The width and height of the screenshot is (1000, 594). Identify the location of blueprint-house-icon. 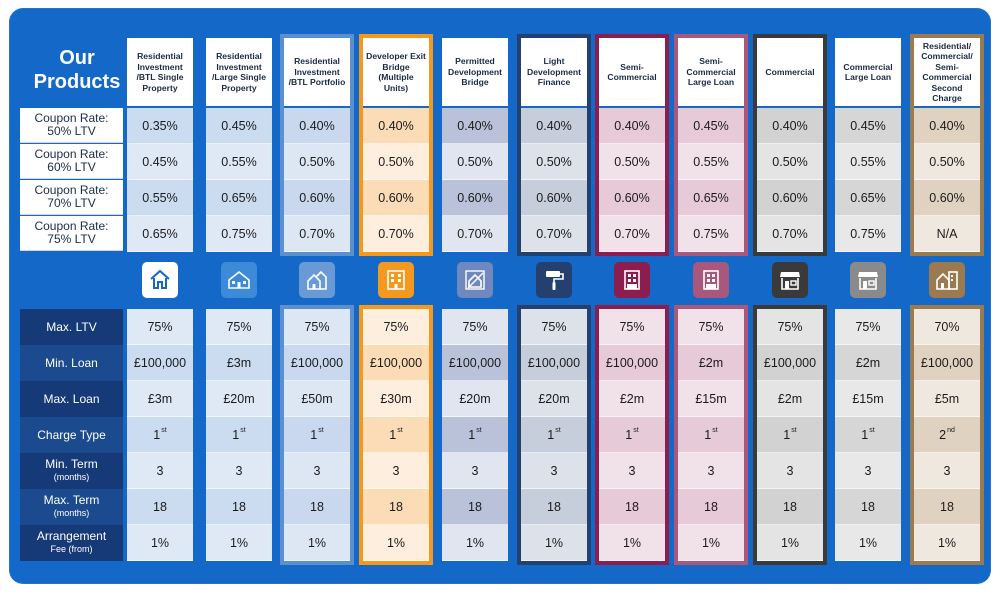
(475, 280).